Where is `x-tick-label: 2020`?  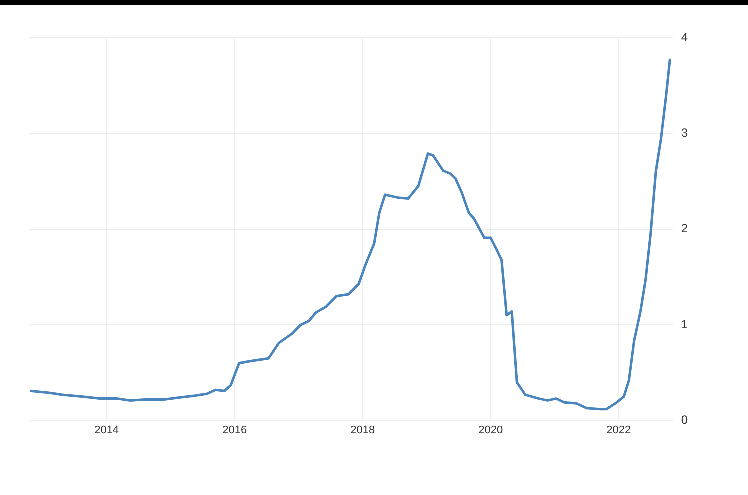 x-tick-label: 2020 is located at coordinates (491, 430).